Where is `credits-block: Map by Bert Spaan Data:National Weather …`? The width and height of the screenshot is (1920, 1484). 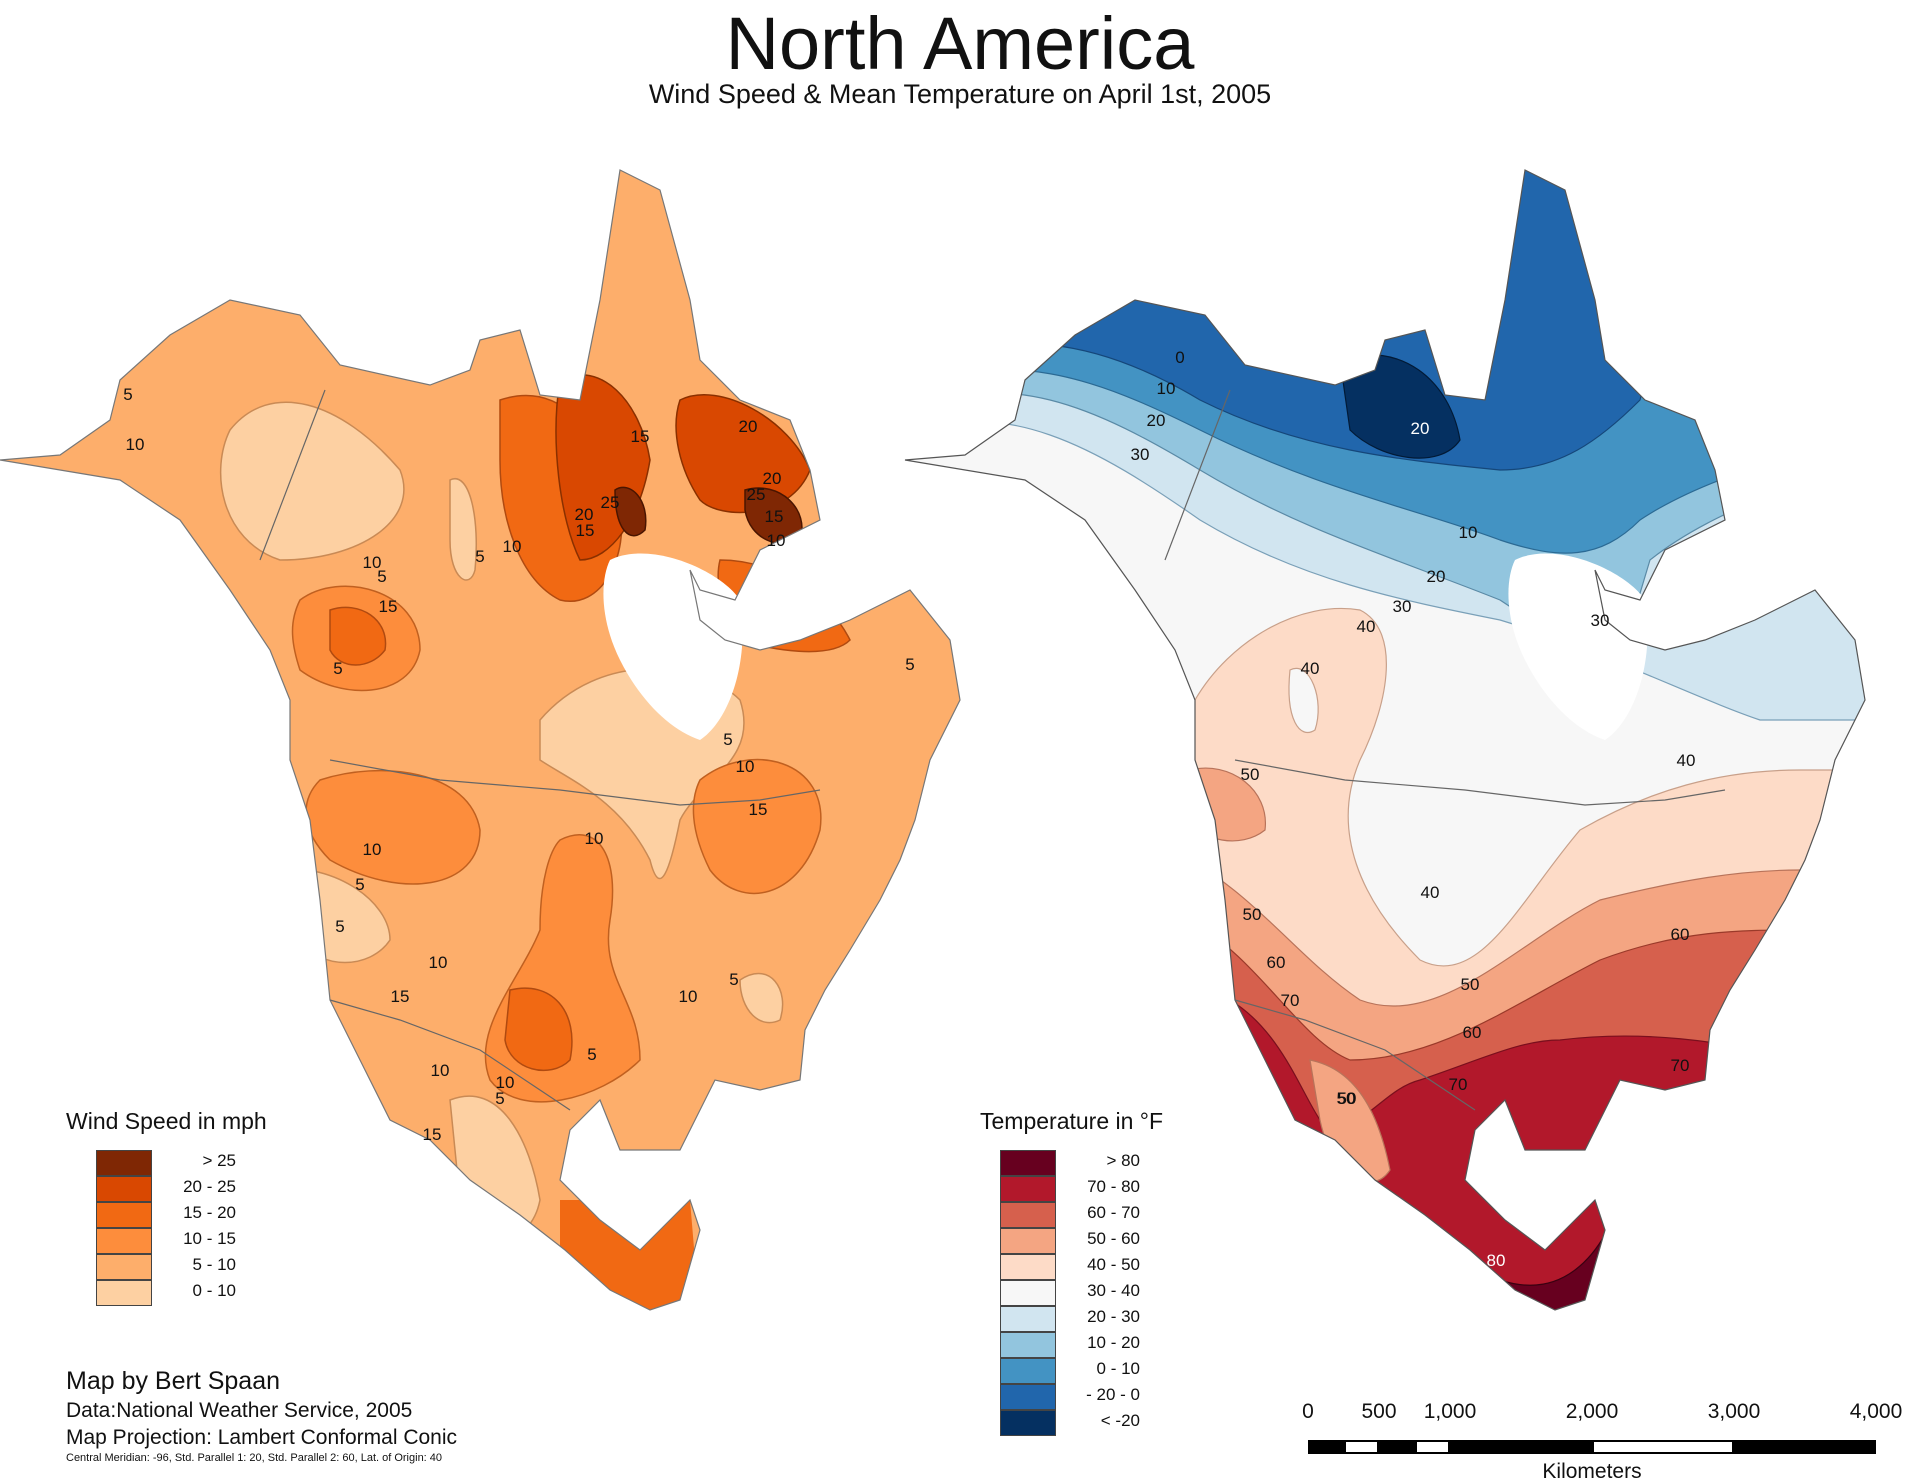
credits-block: Map by Bert Spaan Data:National Weather … is located at coordinates (346, 1415).